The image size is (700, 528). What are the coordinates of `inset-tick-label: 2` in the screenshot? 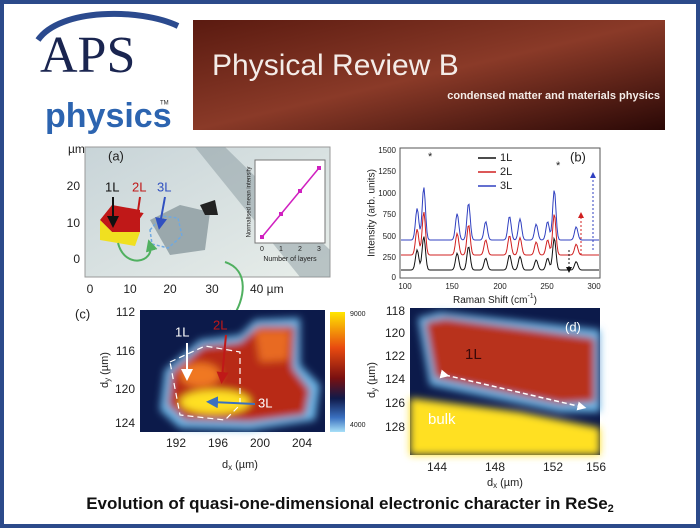 It's located at (300, 249).